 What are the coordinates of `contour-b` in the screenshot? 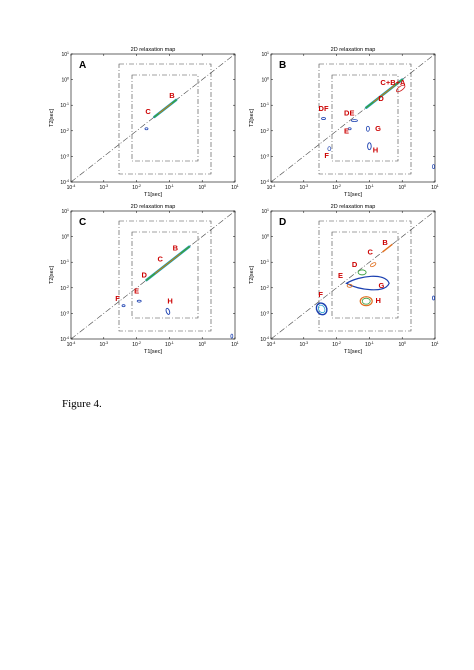 It's located at (387, 248).